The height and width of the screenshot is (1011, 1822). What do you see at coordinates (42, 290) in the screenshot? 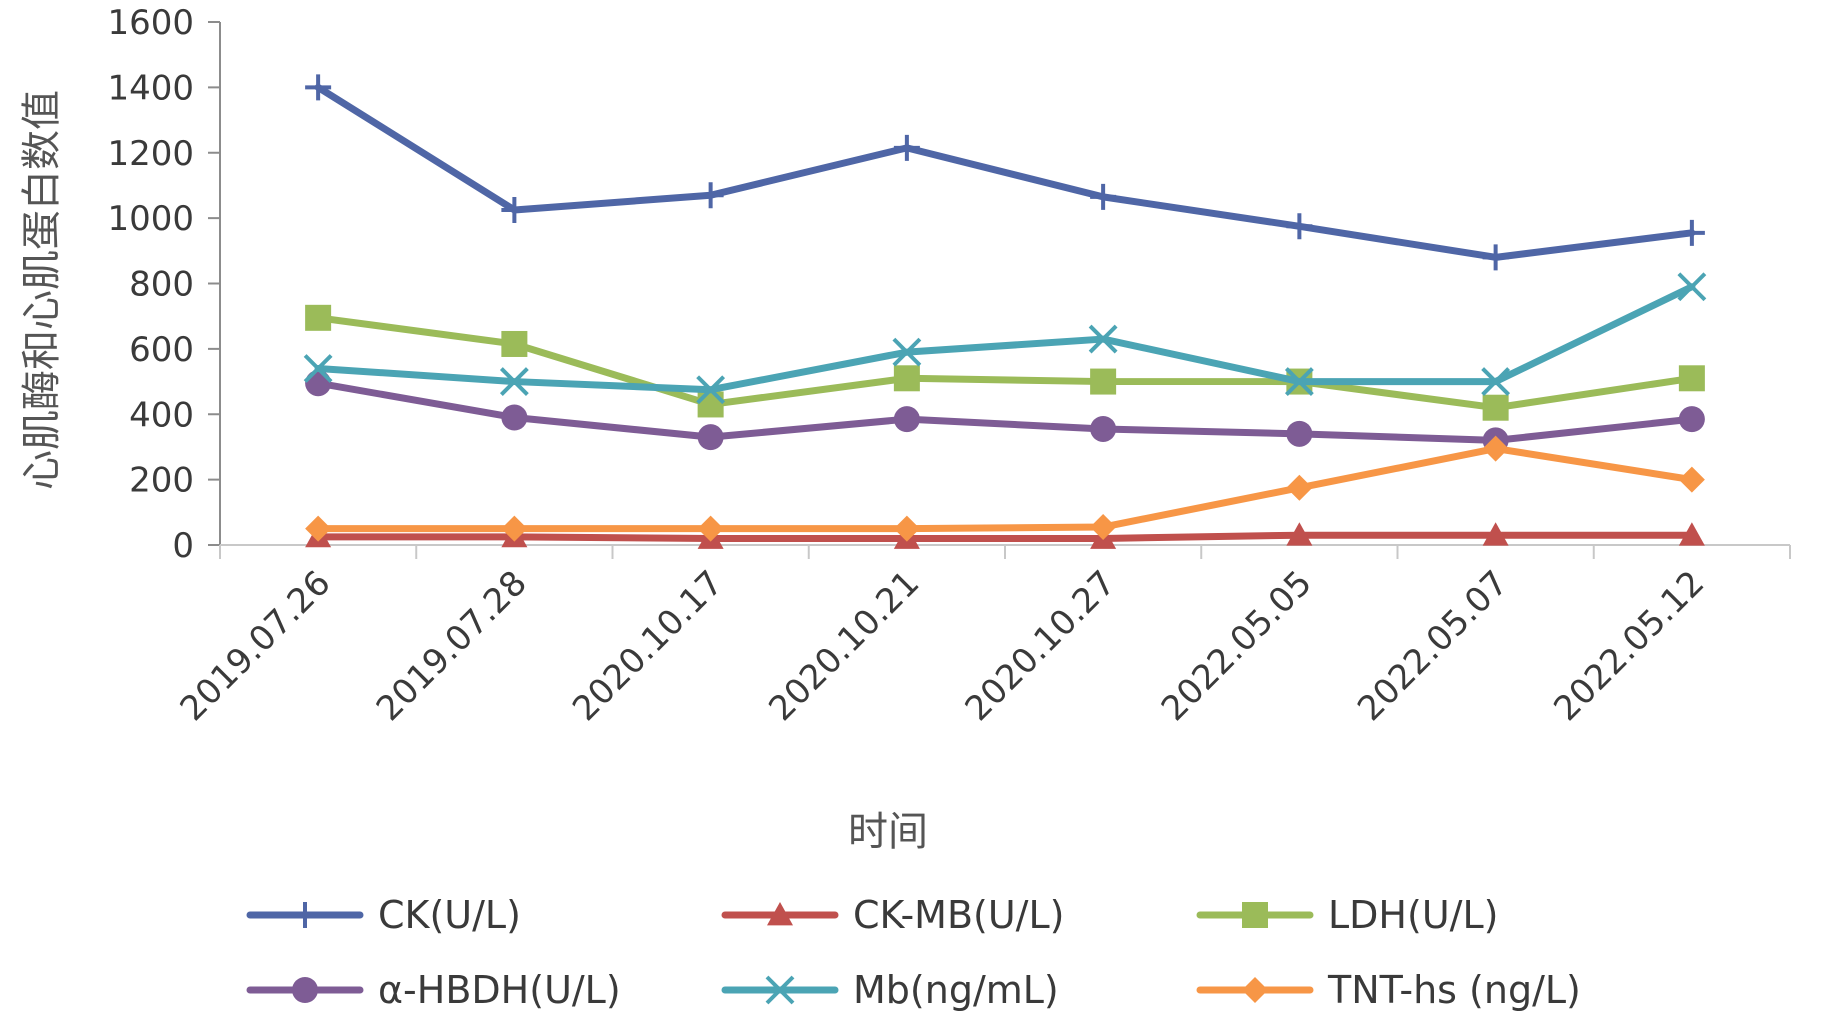
I see `y-axis-title: 心肌酶和心肌蛋白数值` at bounding box center [42, 290].